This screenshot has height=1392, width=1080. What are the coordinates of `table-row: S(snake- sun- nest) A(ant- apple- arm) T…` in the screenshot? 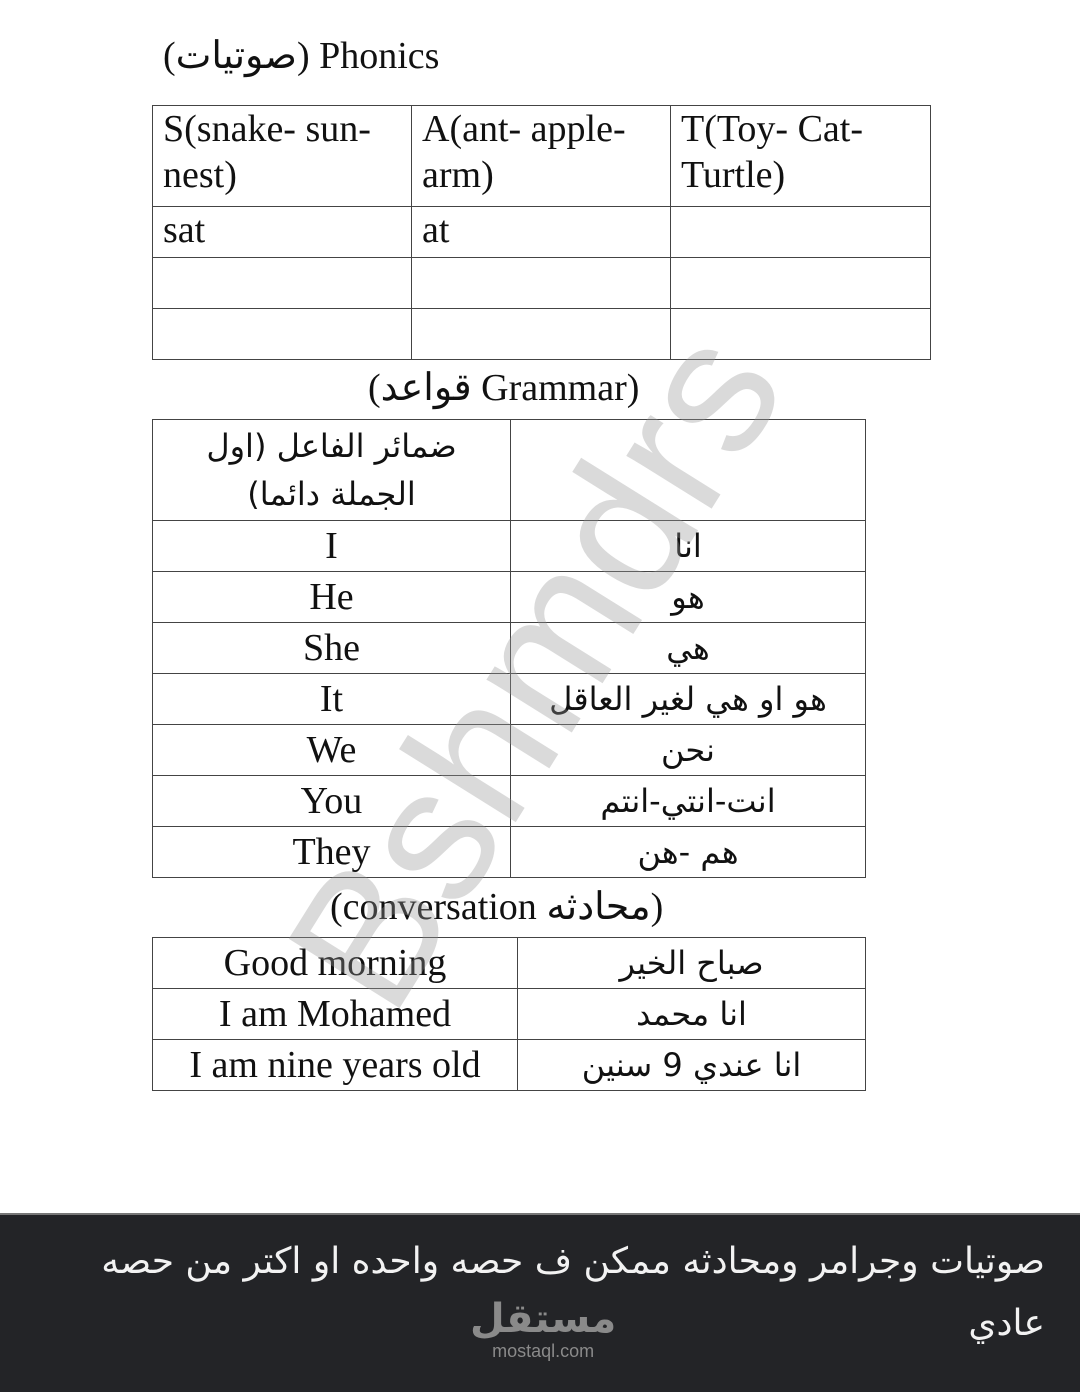 It's located at (541, 156).